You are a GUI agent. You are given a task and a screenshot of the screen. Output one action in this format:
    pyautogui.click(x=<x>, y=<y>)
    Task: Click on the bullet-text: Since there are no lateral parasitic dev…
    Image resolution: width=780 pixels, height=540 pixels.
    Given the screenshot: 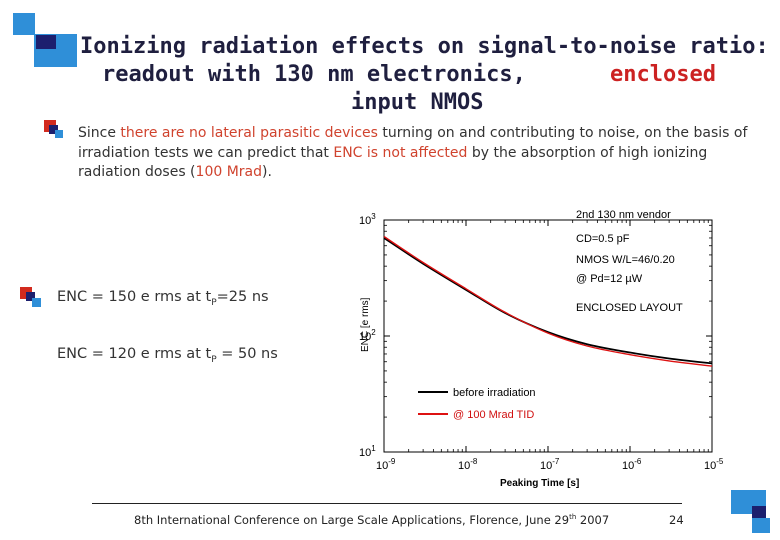 What is the action you would take?
    pyautogui.click(x=413, y=152)
    